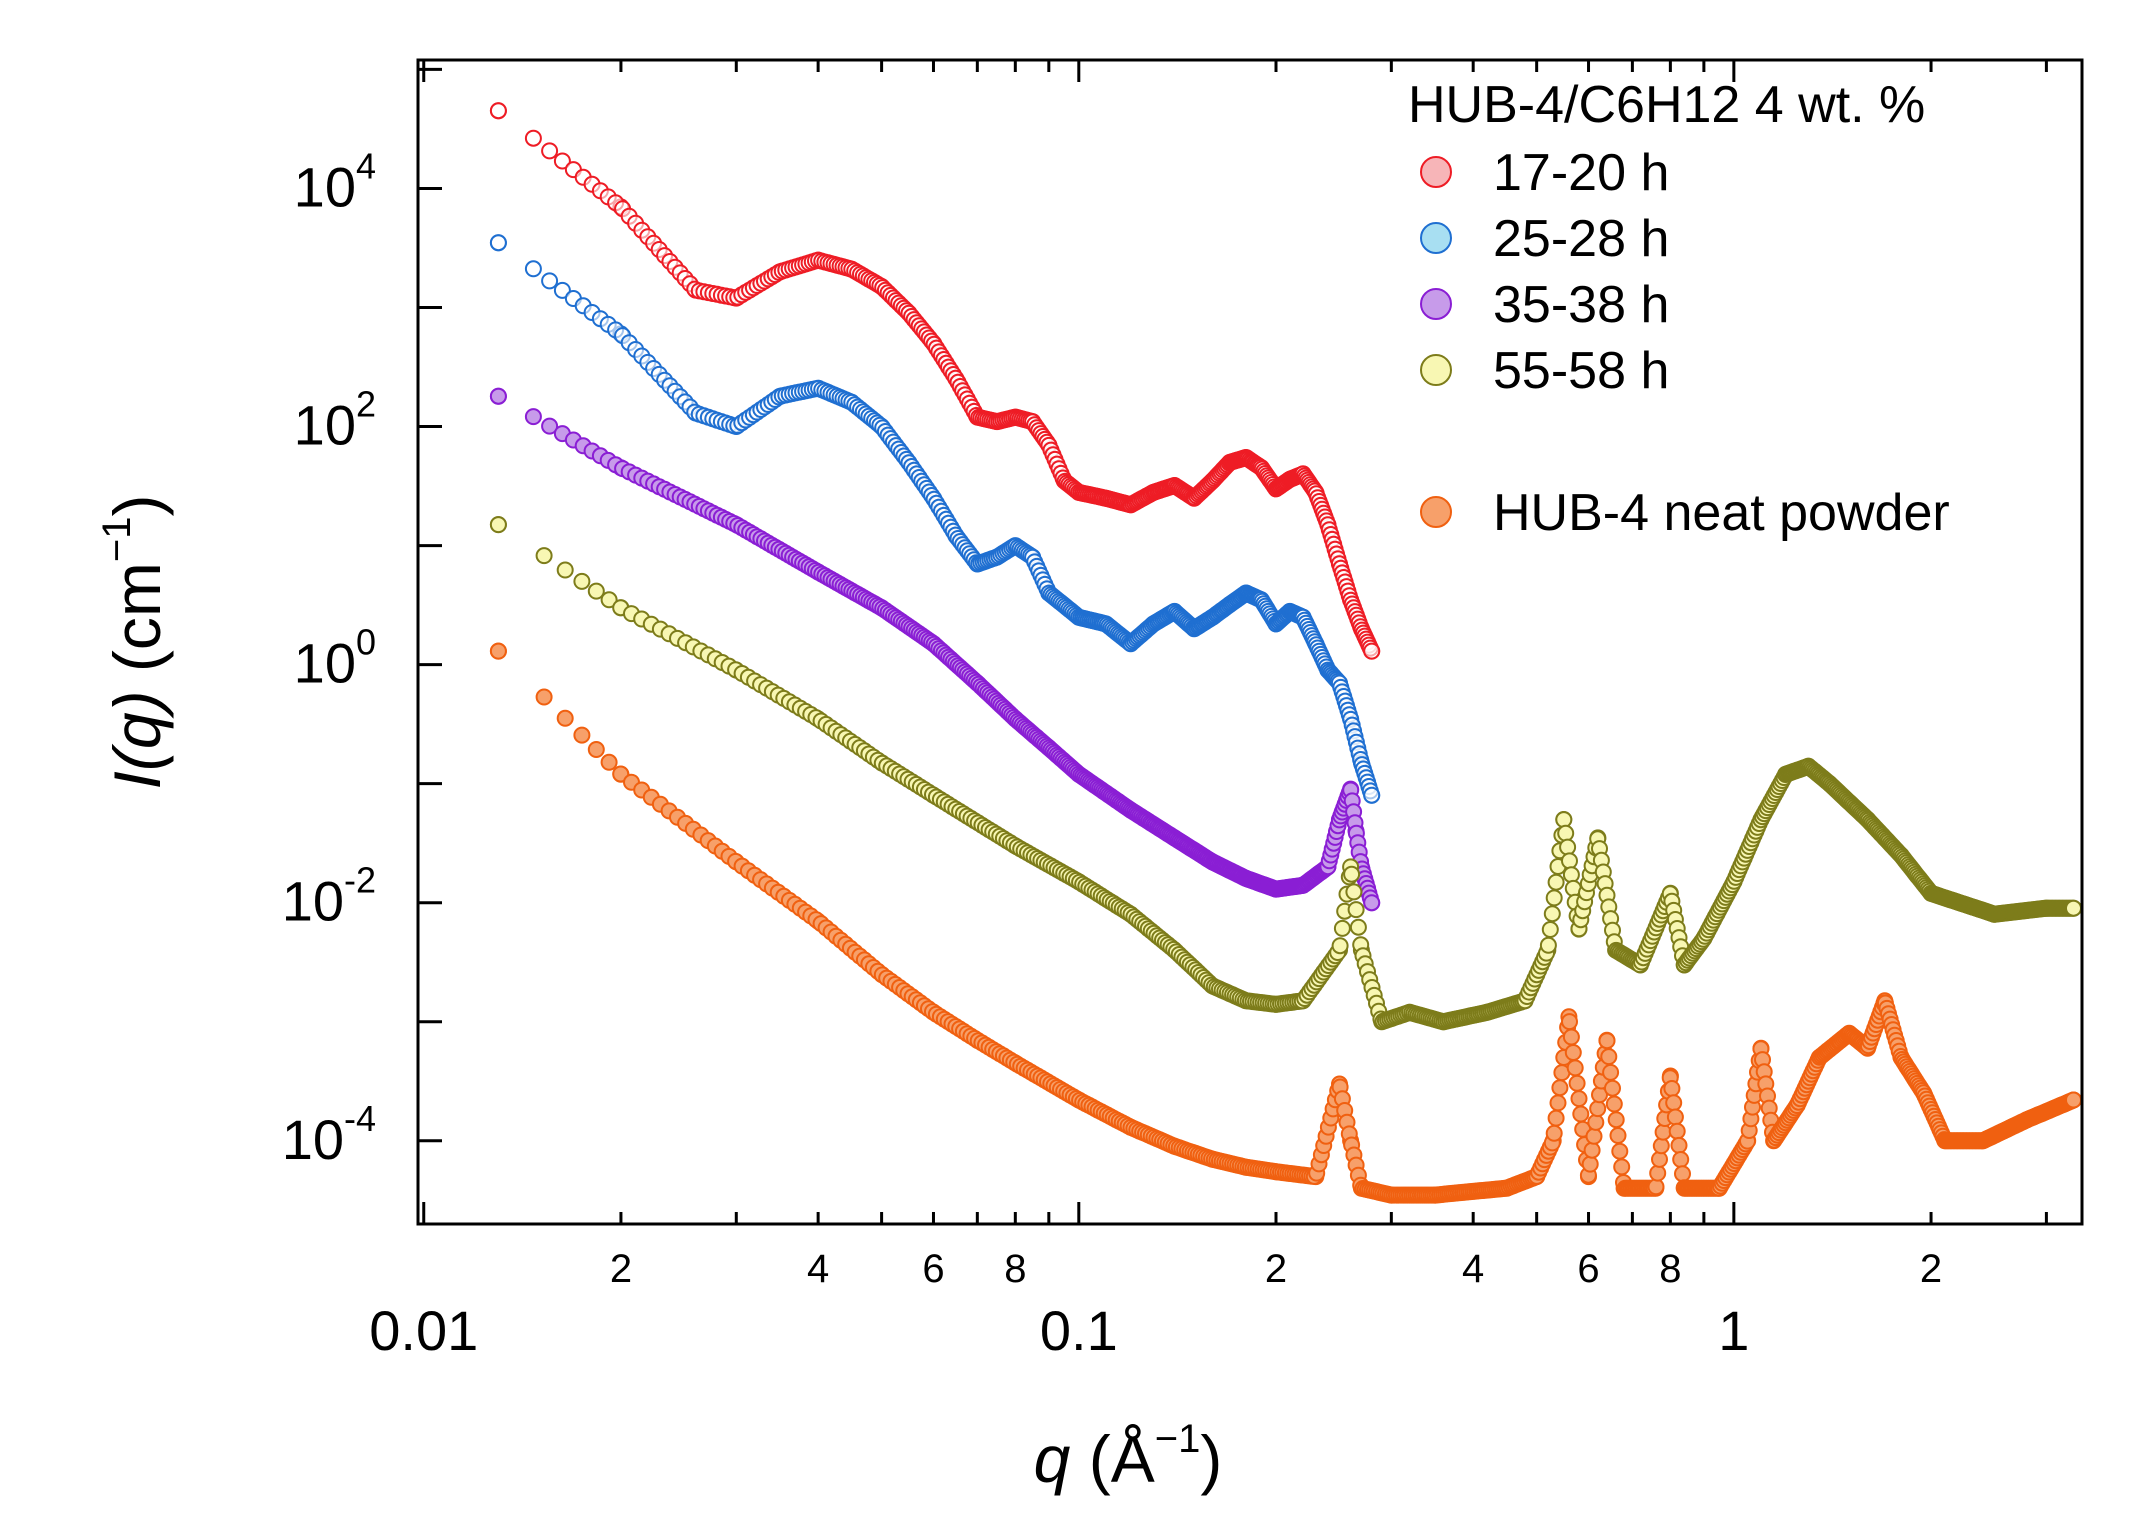 The image size is (2139, 1536). Describe the element at coordinates (1581, 305) in the screenshot. I see `legend-label-35-38h: 35-38 h` at that location.